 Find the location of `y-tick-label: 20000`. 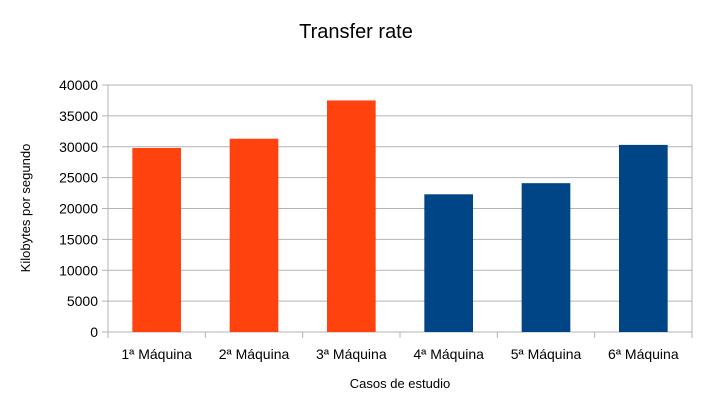

y-tick-label: 20000 is located at coordinates (78, 209).